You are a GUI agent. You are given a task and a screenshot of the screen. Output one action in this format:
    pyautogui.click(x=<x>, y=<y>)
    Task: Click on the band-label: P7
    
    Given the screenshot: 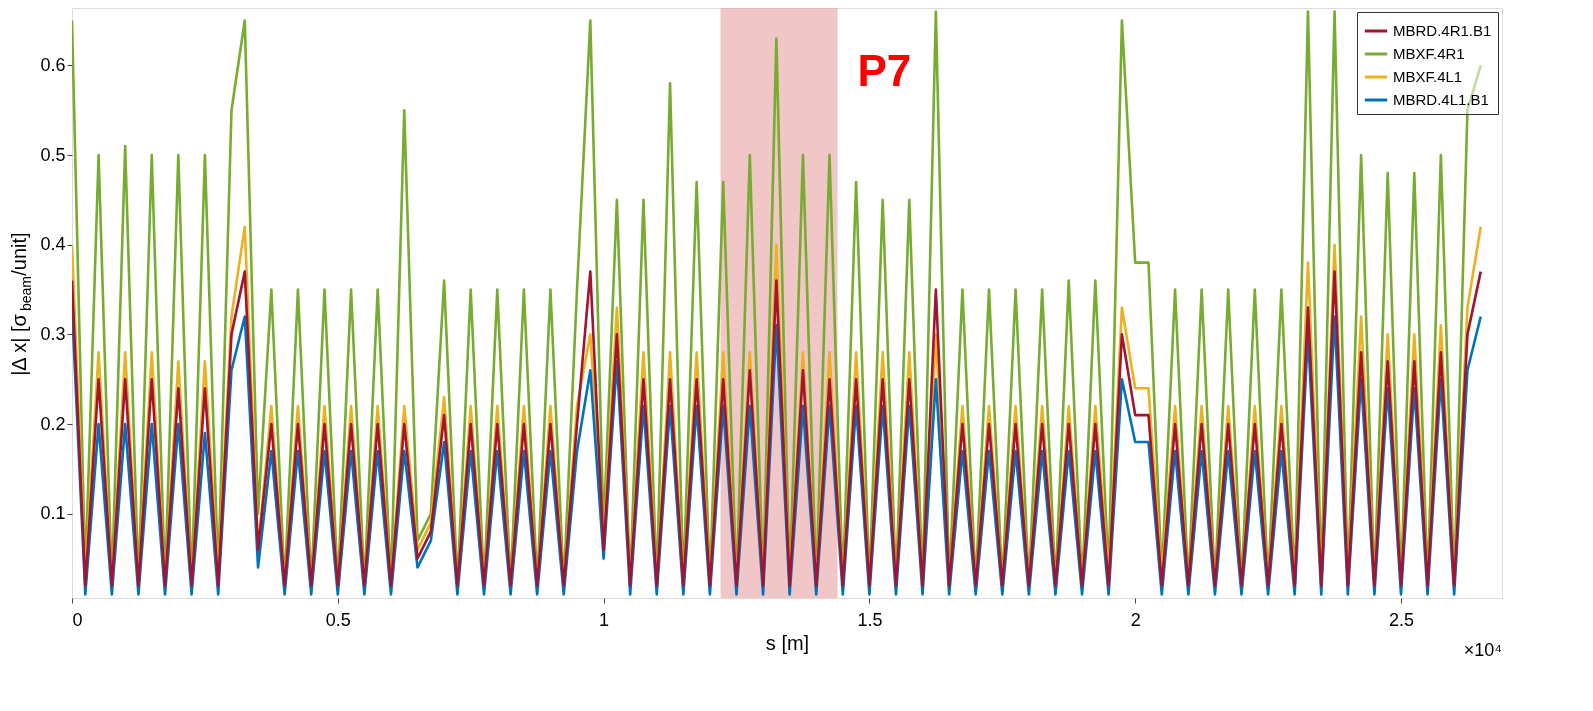 What is the action you would take?
    pyautogui.click(x=884, y=70)
    